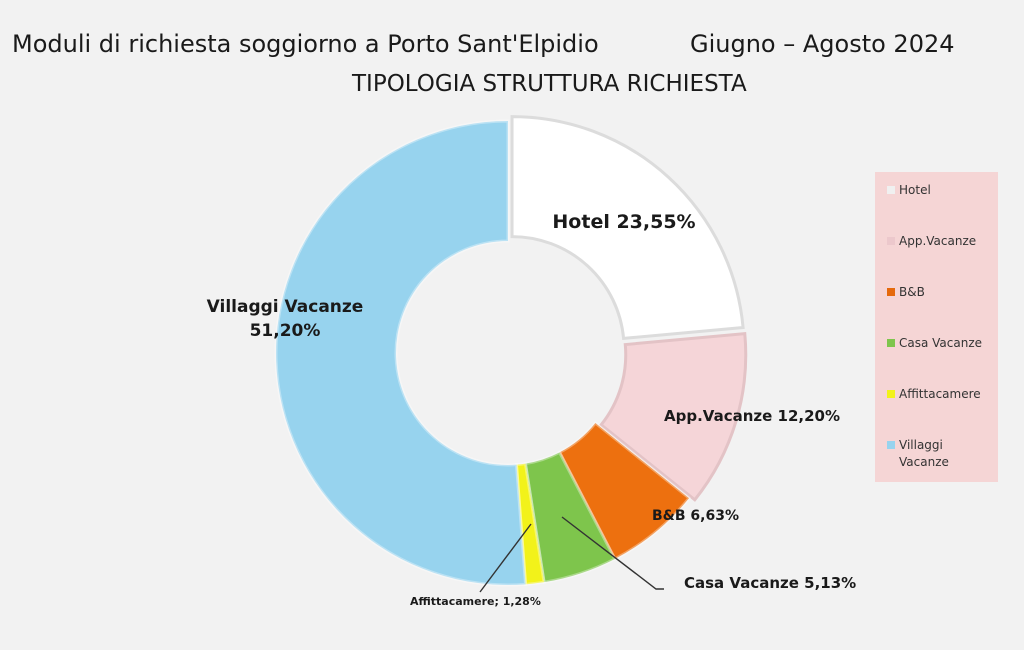 This screenshot has height=650, width=1024. I want to click on data-label-affittacamere: Affittacamere; 1,28%, so click(475, 601).